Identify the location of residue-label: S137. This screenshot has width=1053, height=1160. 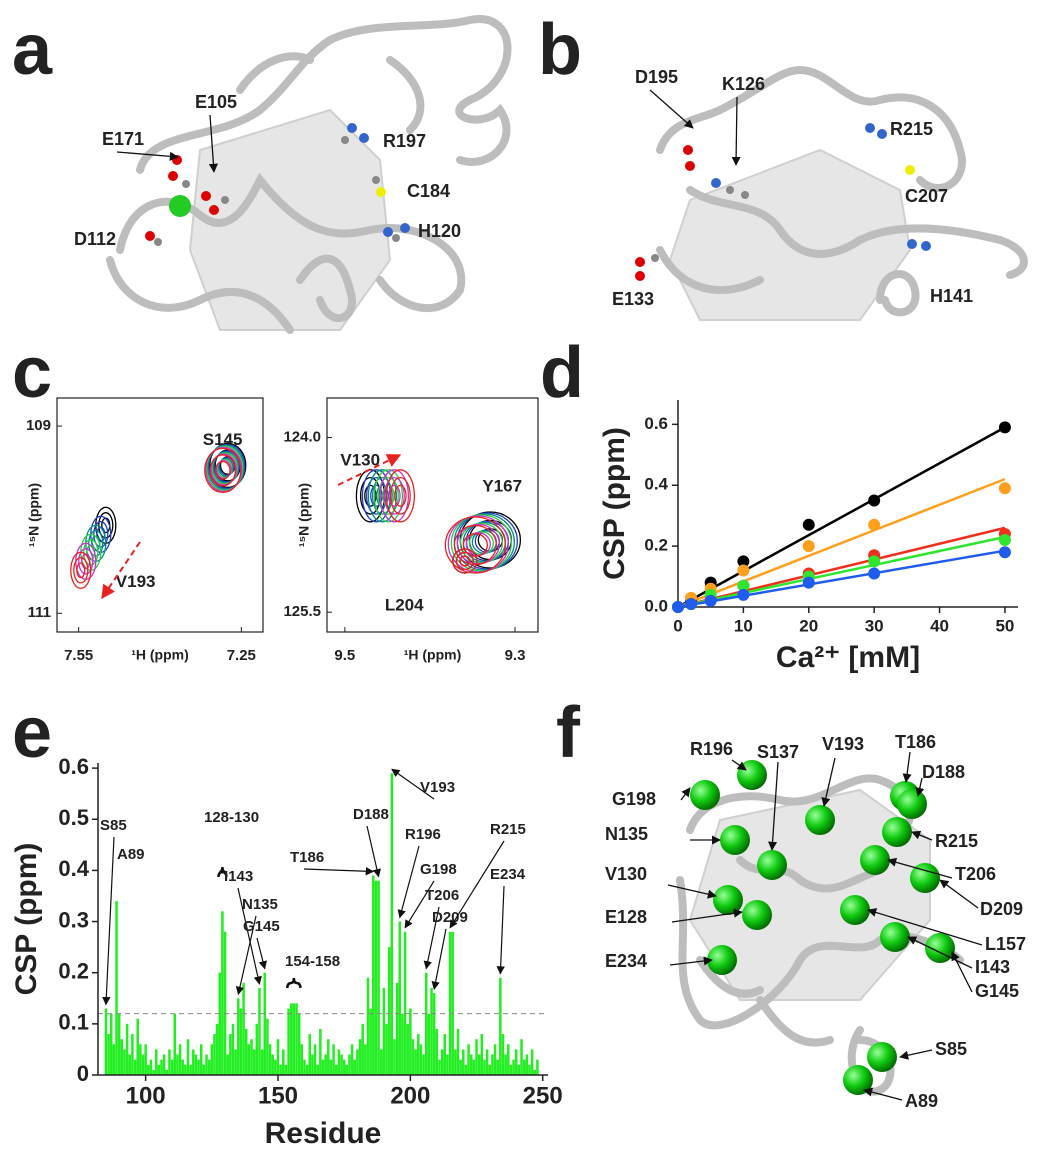
(778, 752).